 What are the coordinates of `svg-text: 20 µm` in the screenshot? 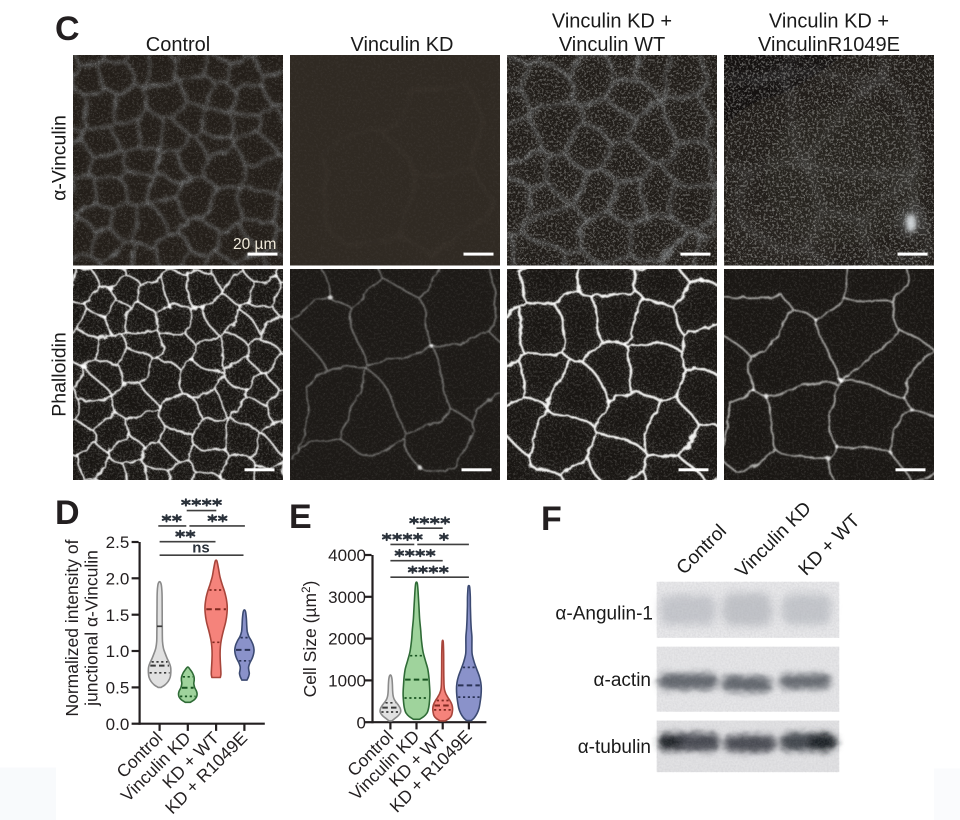 It's located at (254, 244).